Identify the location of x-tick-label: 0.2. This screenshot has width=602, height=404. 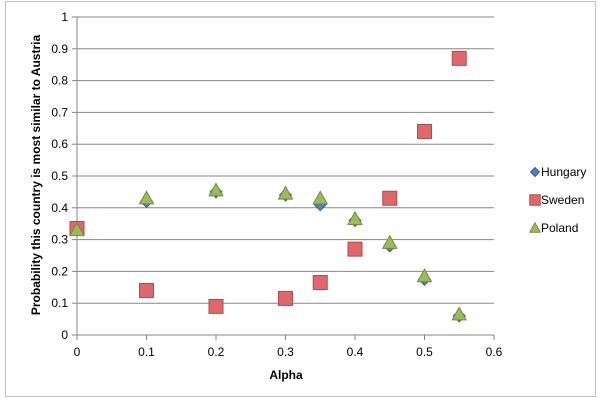
(216, 352).